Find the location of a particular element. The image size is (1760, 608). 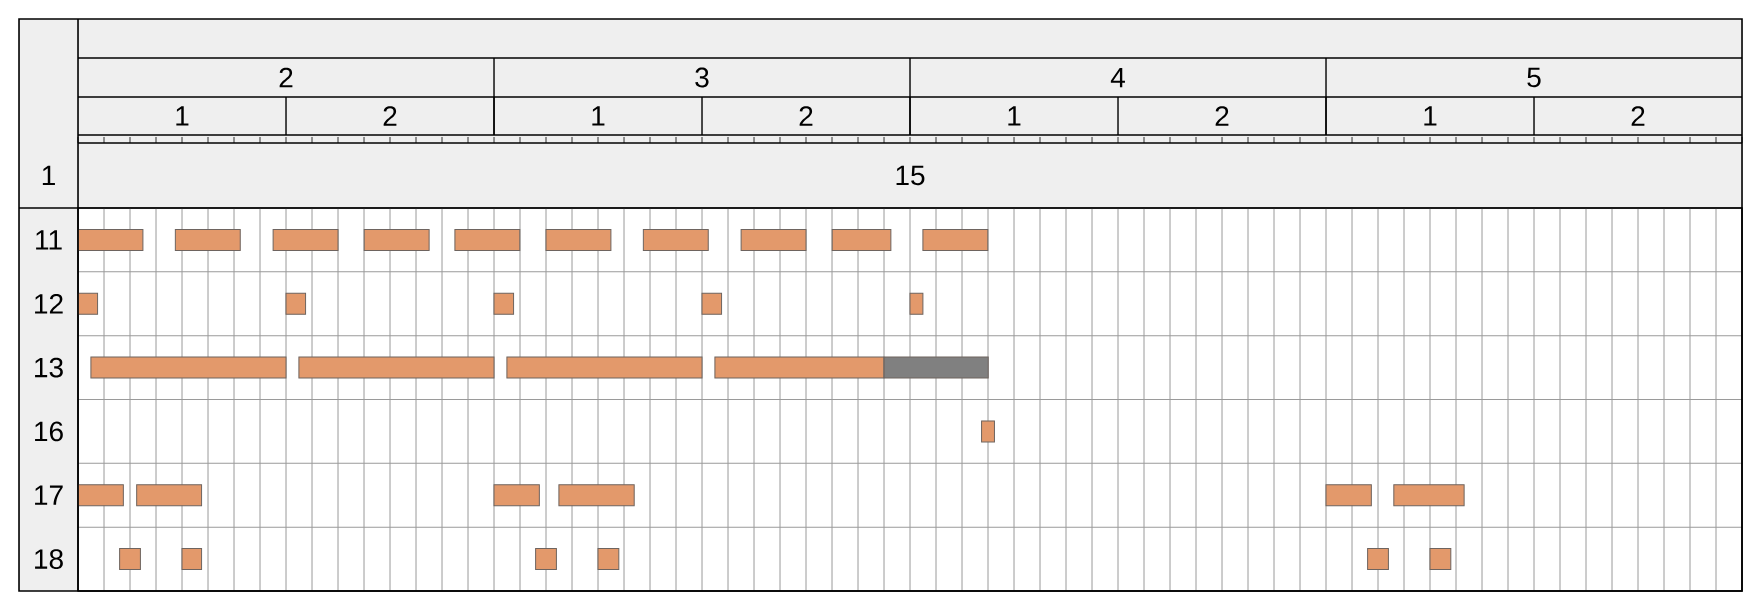

y-tick-label: 13 is located at coordinates (49, 367).